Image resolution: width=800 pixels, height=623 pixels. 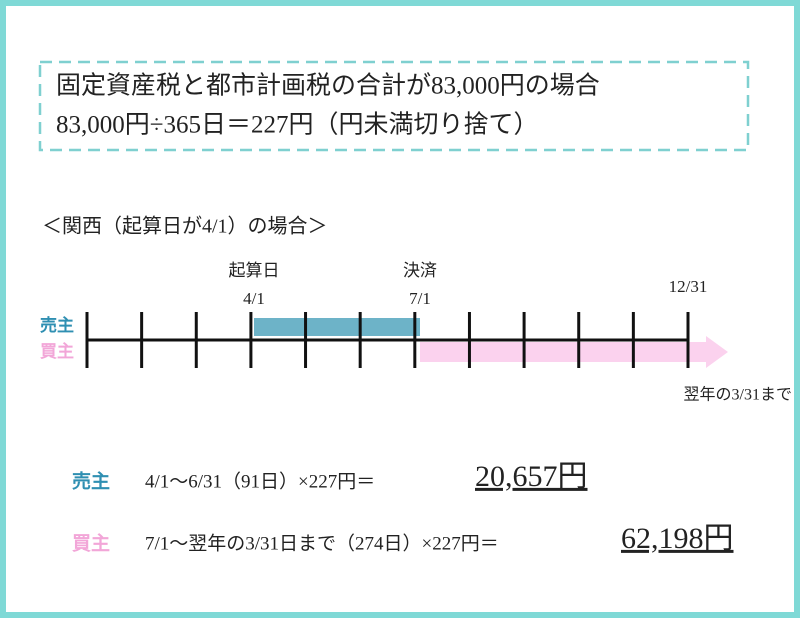 I want to click on summary-box, so click(x=394, y=106).